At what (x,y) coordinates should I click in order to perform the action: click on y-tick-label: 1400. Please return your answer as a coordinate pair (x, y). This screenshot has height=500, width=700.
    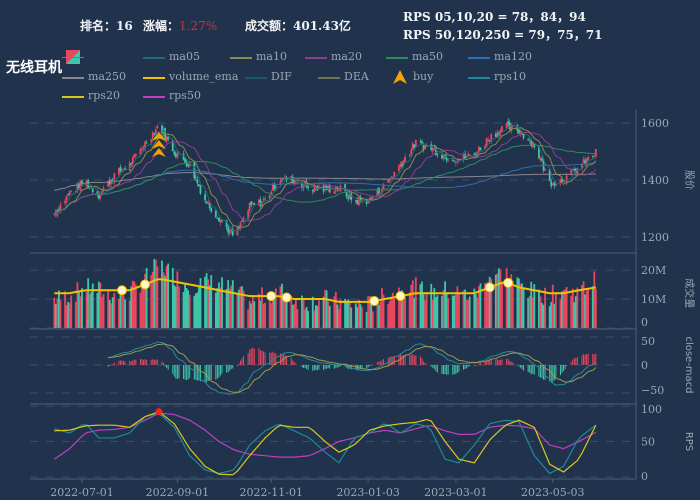
    Looking at the image, I should click on (655, 180).